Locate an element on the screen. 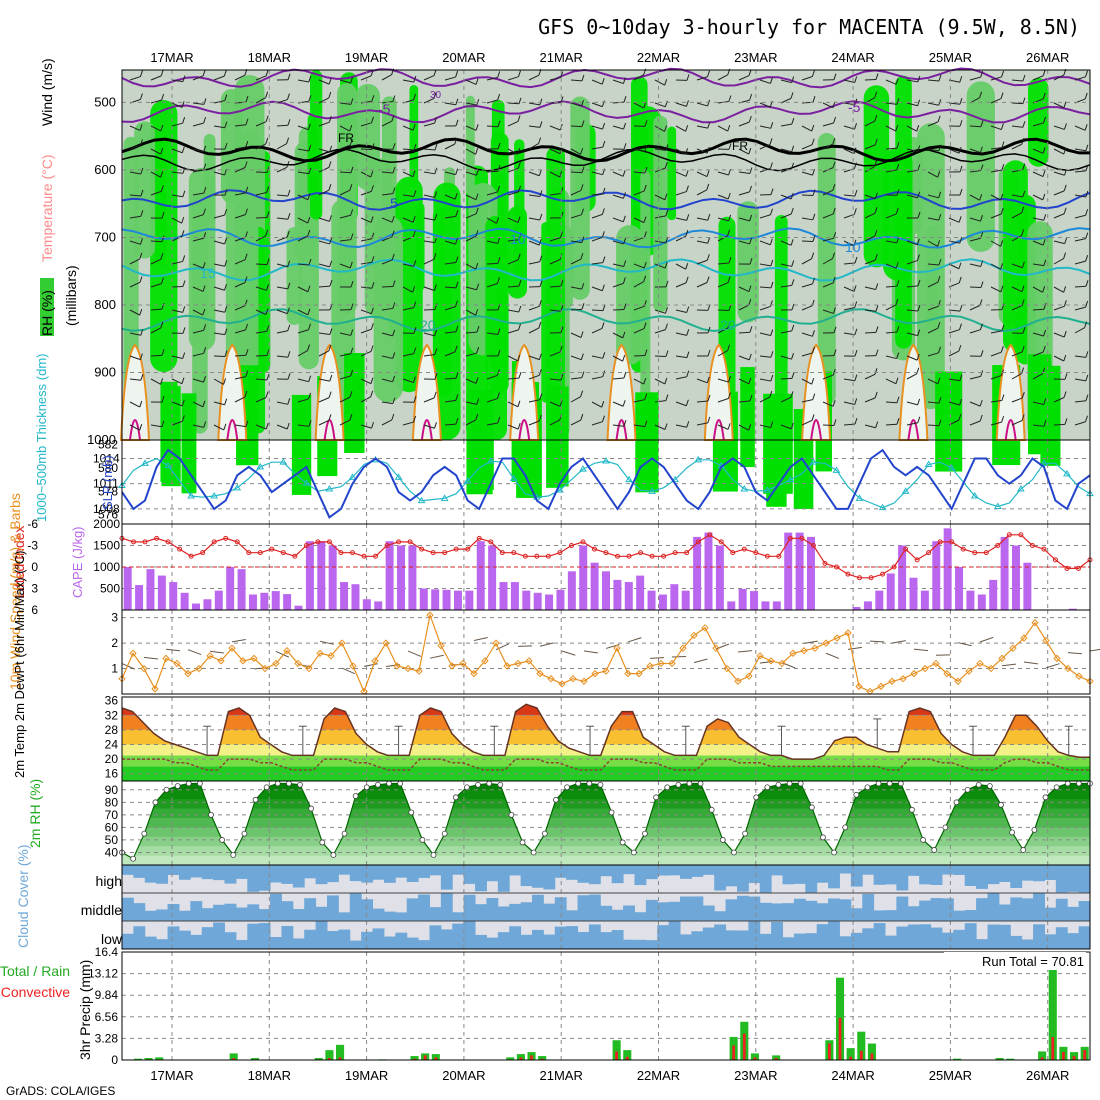 The width and height of the screenshot is (1100, 1100). y-tick-label: 1000 is located at coordinates (101, 439).